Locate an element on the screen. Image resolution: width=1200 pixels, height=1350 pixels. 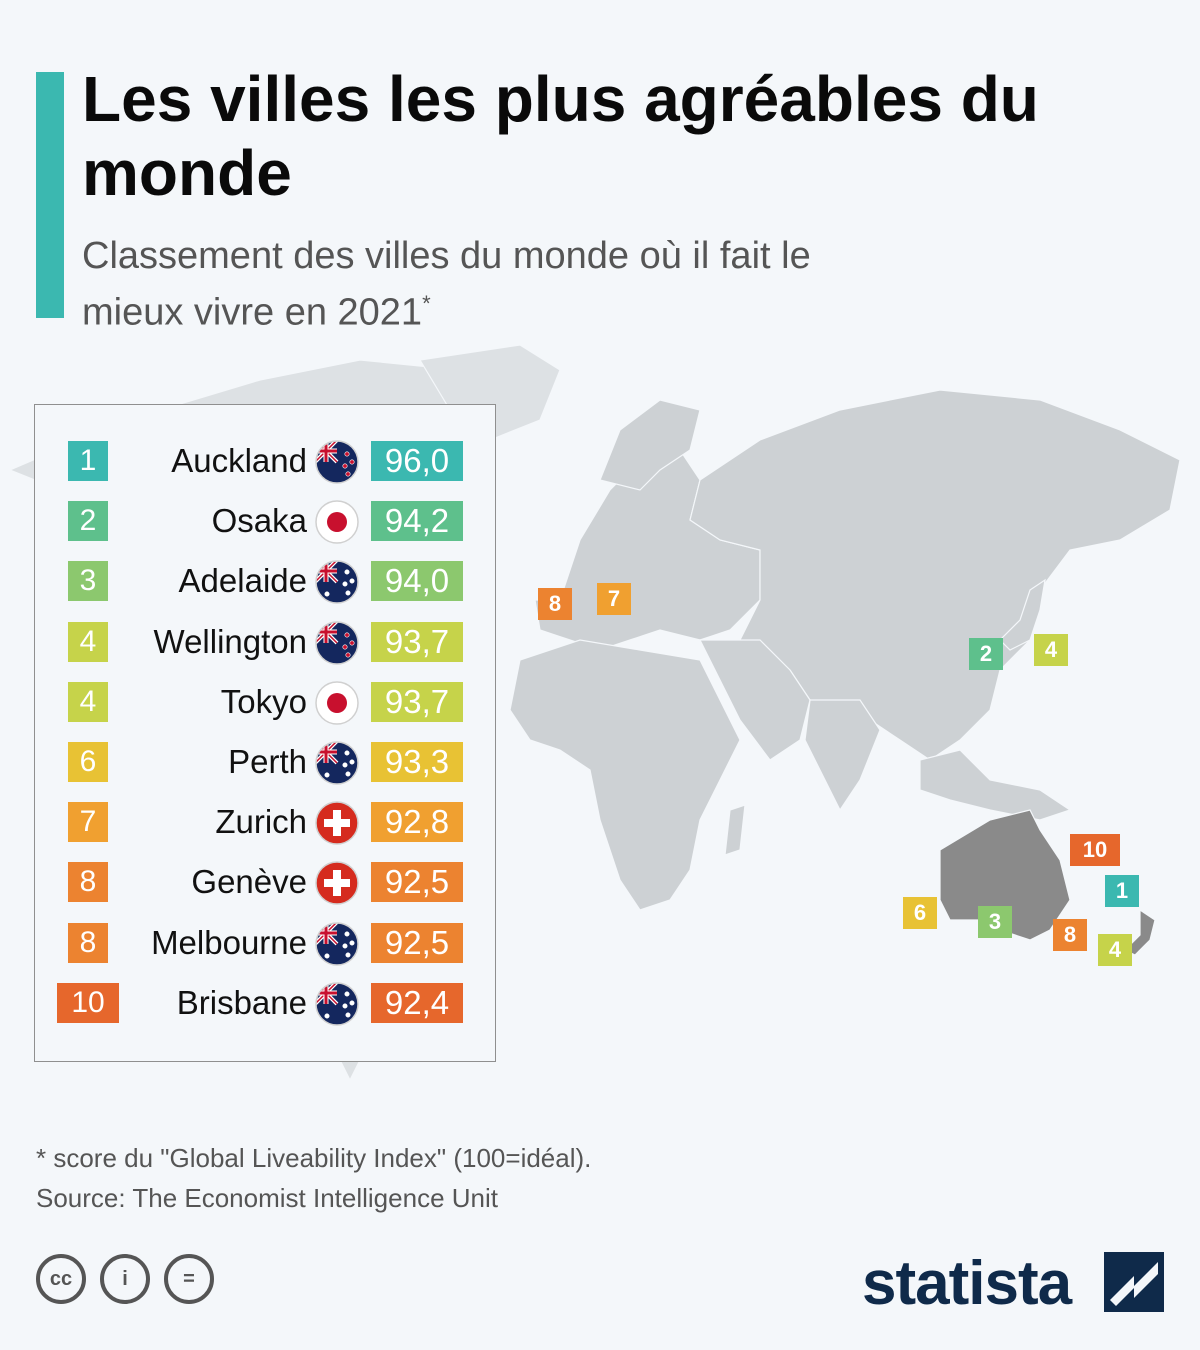
license-icons: cc i = is located at coordinates (125, 1279).